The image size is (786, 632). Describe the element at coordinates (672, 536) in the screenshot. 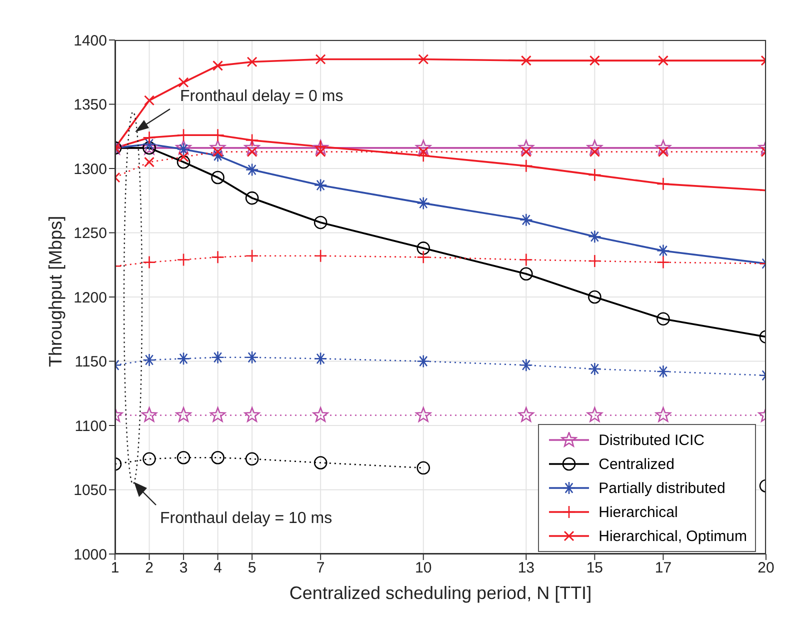

I see `legend-label: Hierarchical, Optimum` at that location.